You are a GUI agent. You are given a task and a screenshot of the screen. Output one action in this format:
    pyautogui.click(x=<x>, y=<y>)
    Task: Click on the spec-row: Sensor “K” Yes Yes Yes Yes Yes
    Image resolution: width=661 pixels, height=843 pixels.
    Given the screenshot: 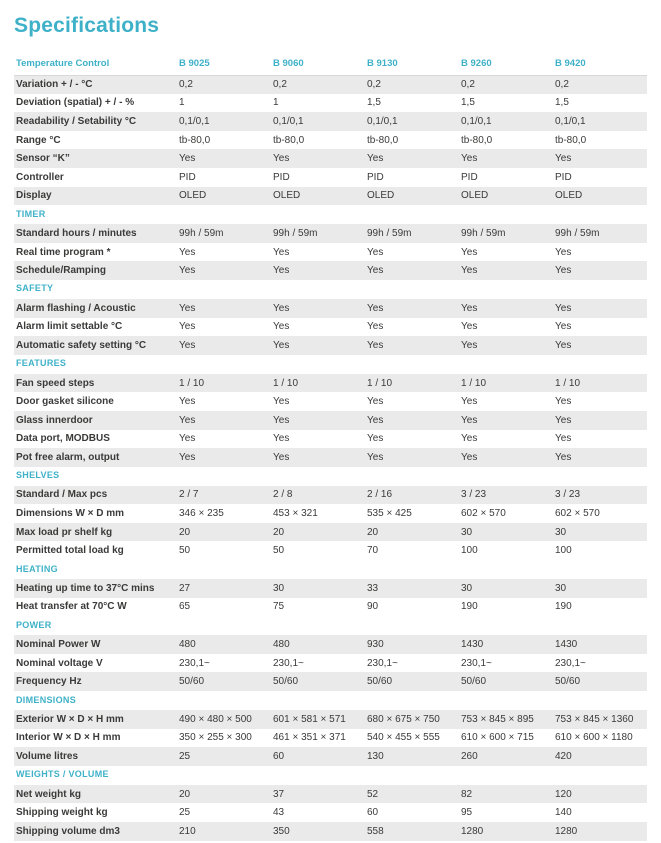 What is the action you would take?
    pyautogui.click(x=330, y=158)
    